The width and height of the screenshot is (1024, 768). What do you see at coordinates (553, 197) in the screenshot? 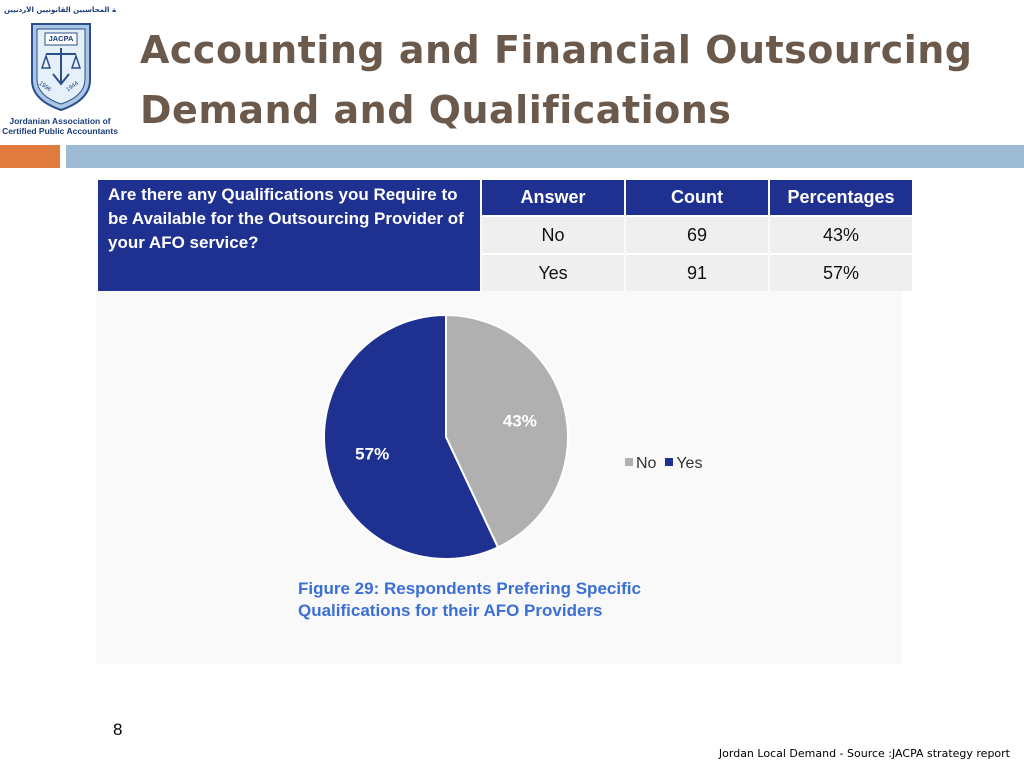
I see `header-answer: Answer` at bounding box center [553, 197].